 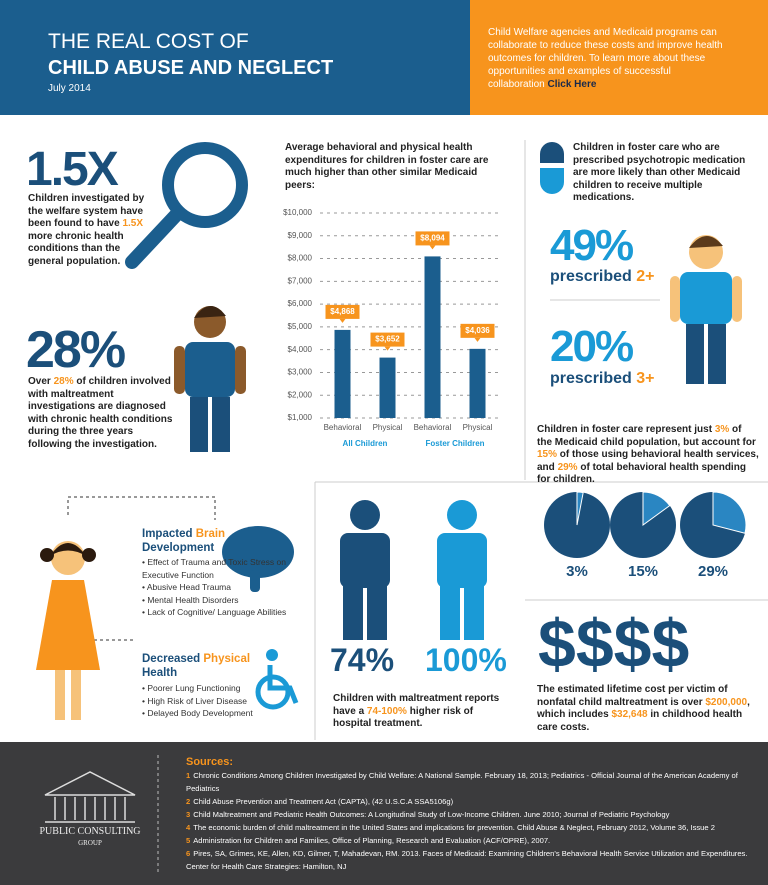 I want to click on stat-label: prescribed 2+, so click(x=602, y=277).